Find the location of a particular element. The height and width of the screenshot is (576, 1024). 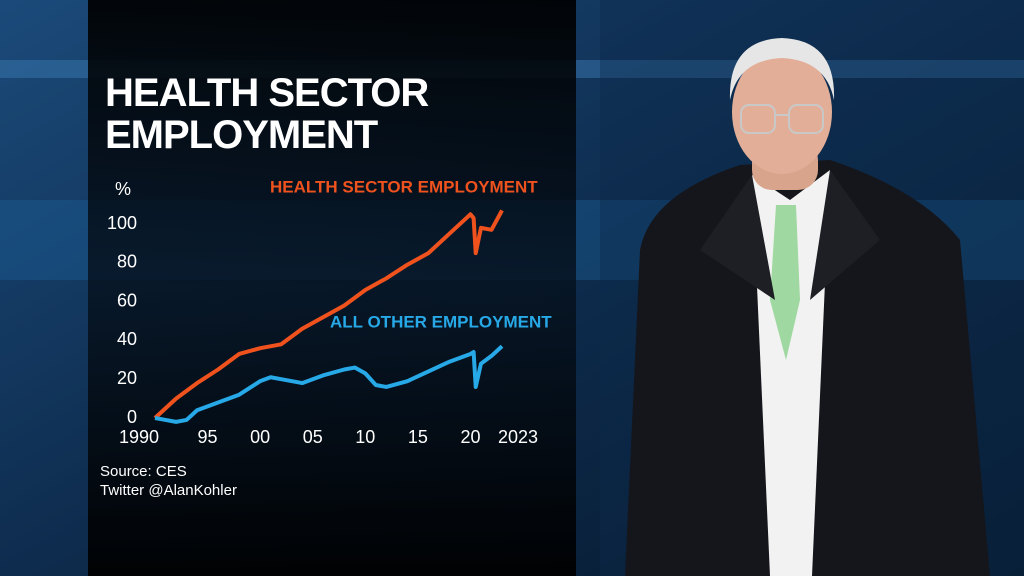

y-tick-label: 20 is located at coordinates (127, 378).